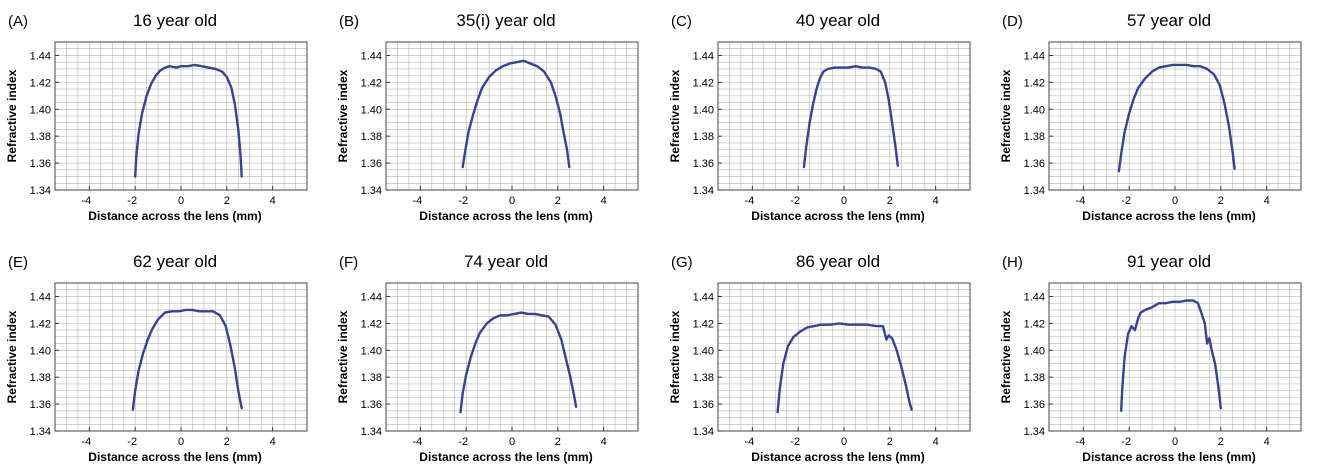  What do you see at coordinates (175, 261) in the screenshot?
I see `chart-title: 62 year old` at bounding box center [175, 261].